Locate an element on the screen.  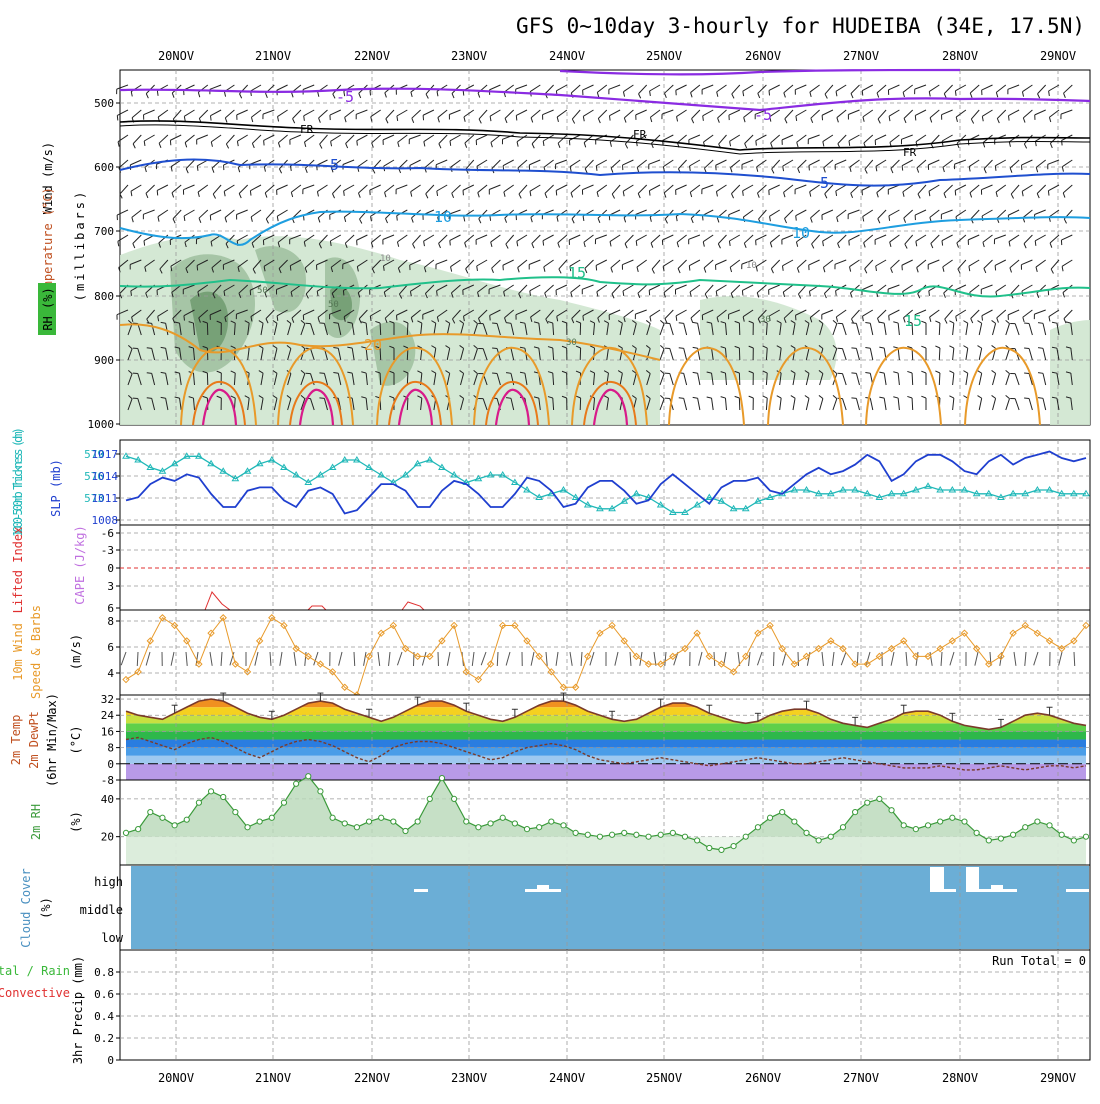
tick-label: 0 is located at coordinates (110, 764).